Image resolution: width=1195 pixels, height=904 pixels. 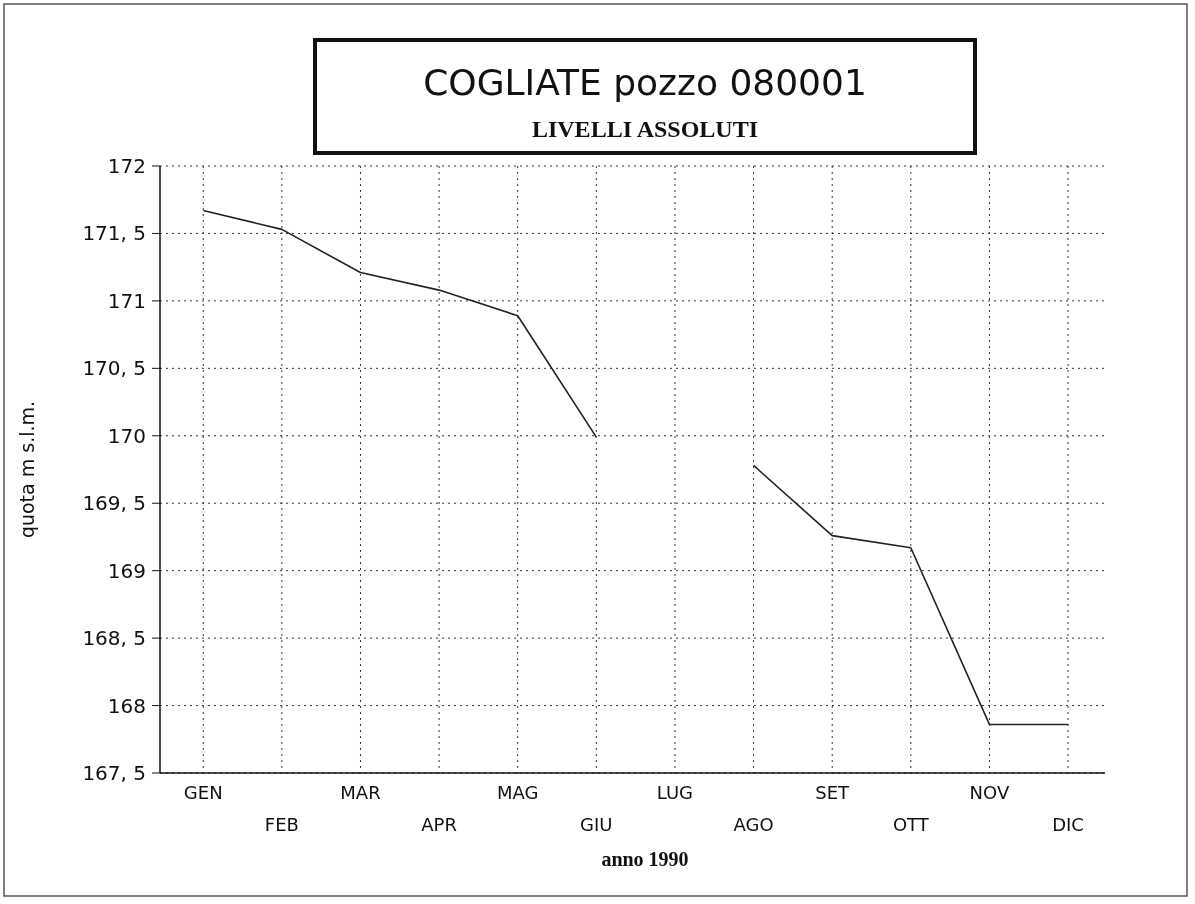 I want to click on y-tick-label: 168, 5, so click(x=114, y=638).